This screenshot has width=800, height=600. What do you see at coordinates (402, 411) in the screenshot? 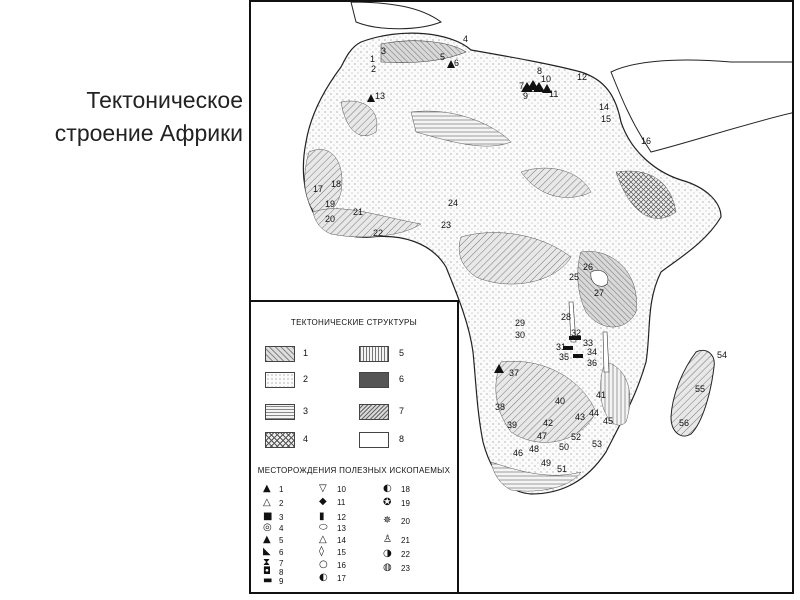
I see `legend-swatch-label-7: 7` at bounding box center [402, 411].